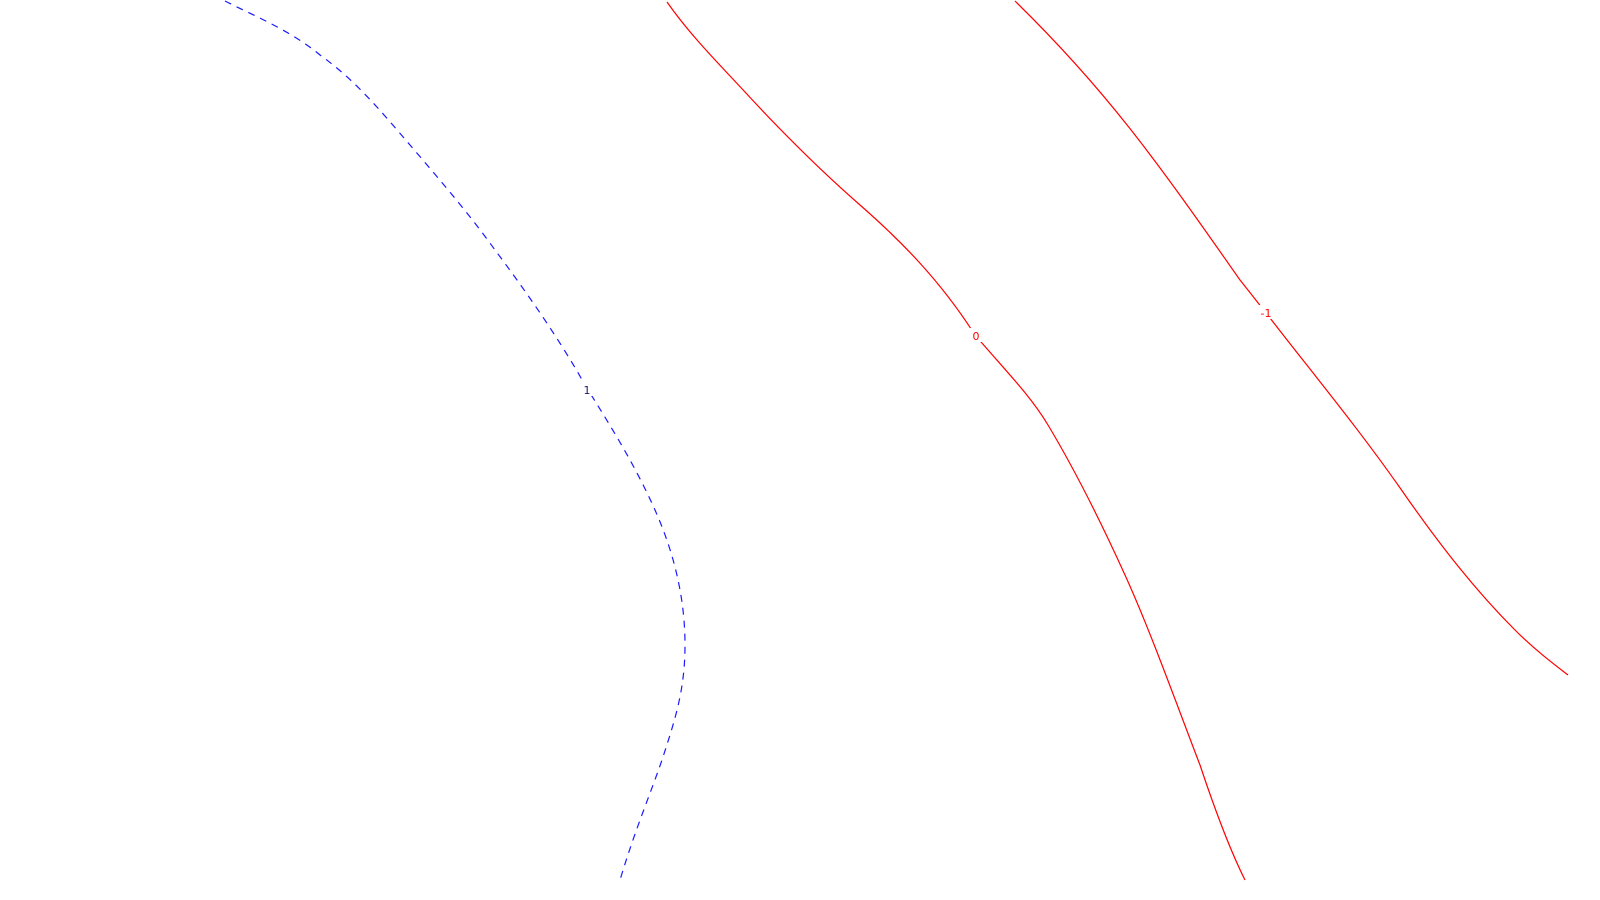 Image resolution: width=1600 pixels, height=900 pixels. I want to click on contour-minus-1-label-bg, so click(1266, 312).